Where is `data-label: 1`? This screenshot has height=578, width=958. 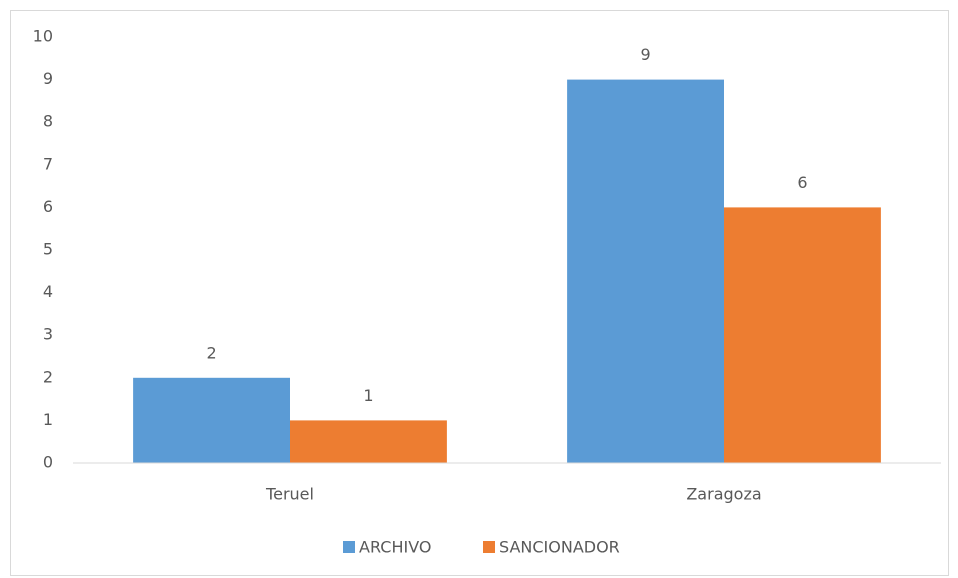
data-label: 1 is located at coordinates (368, 395).